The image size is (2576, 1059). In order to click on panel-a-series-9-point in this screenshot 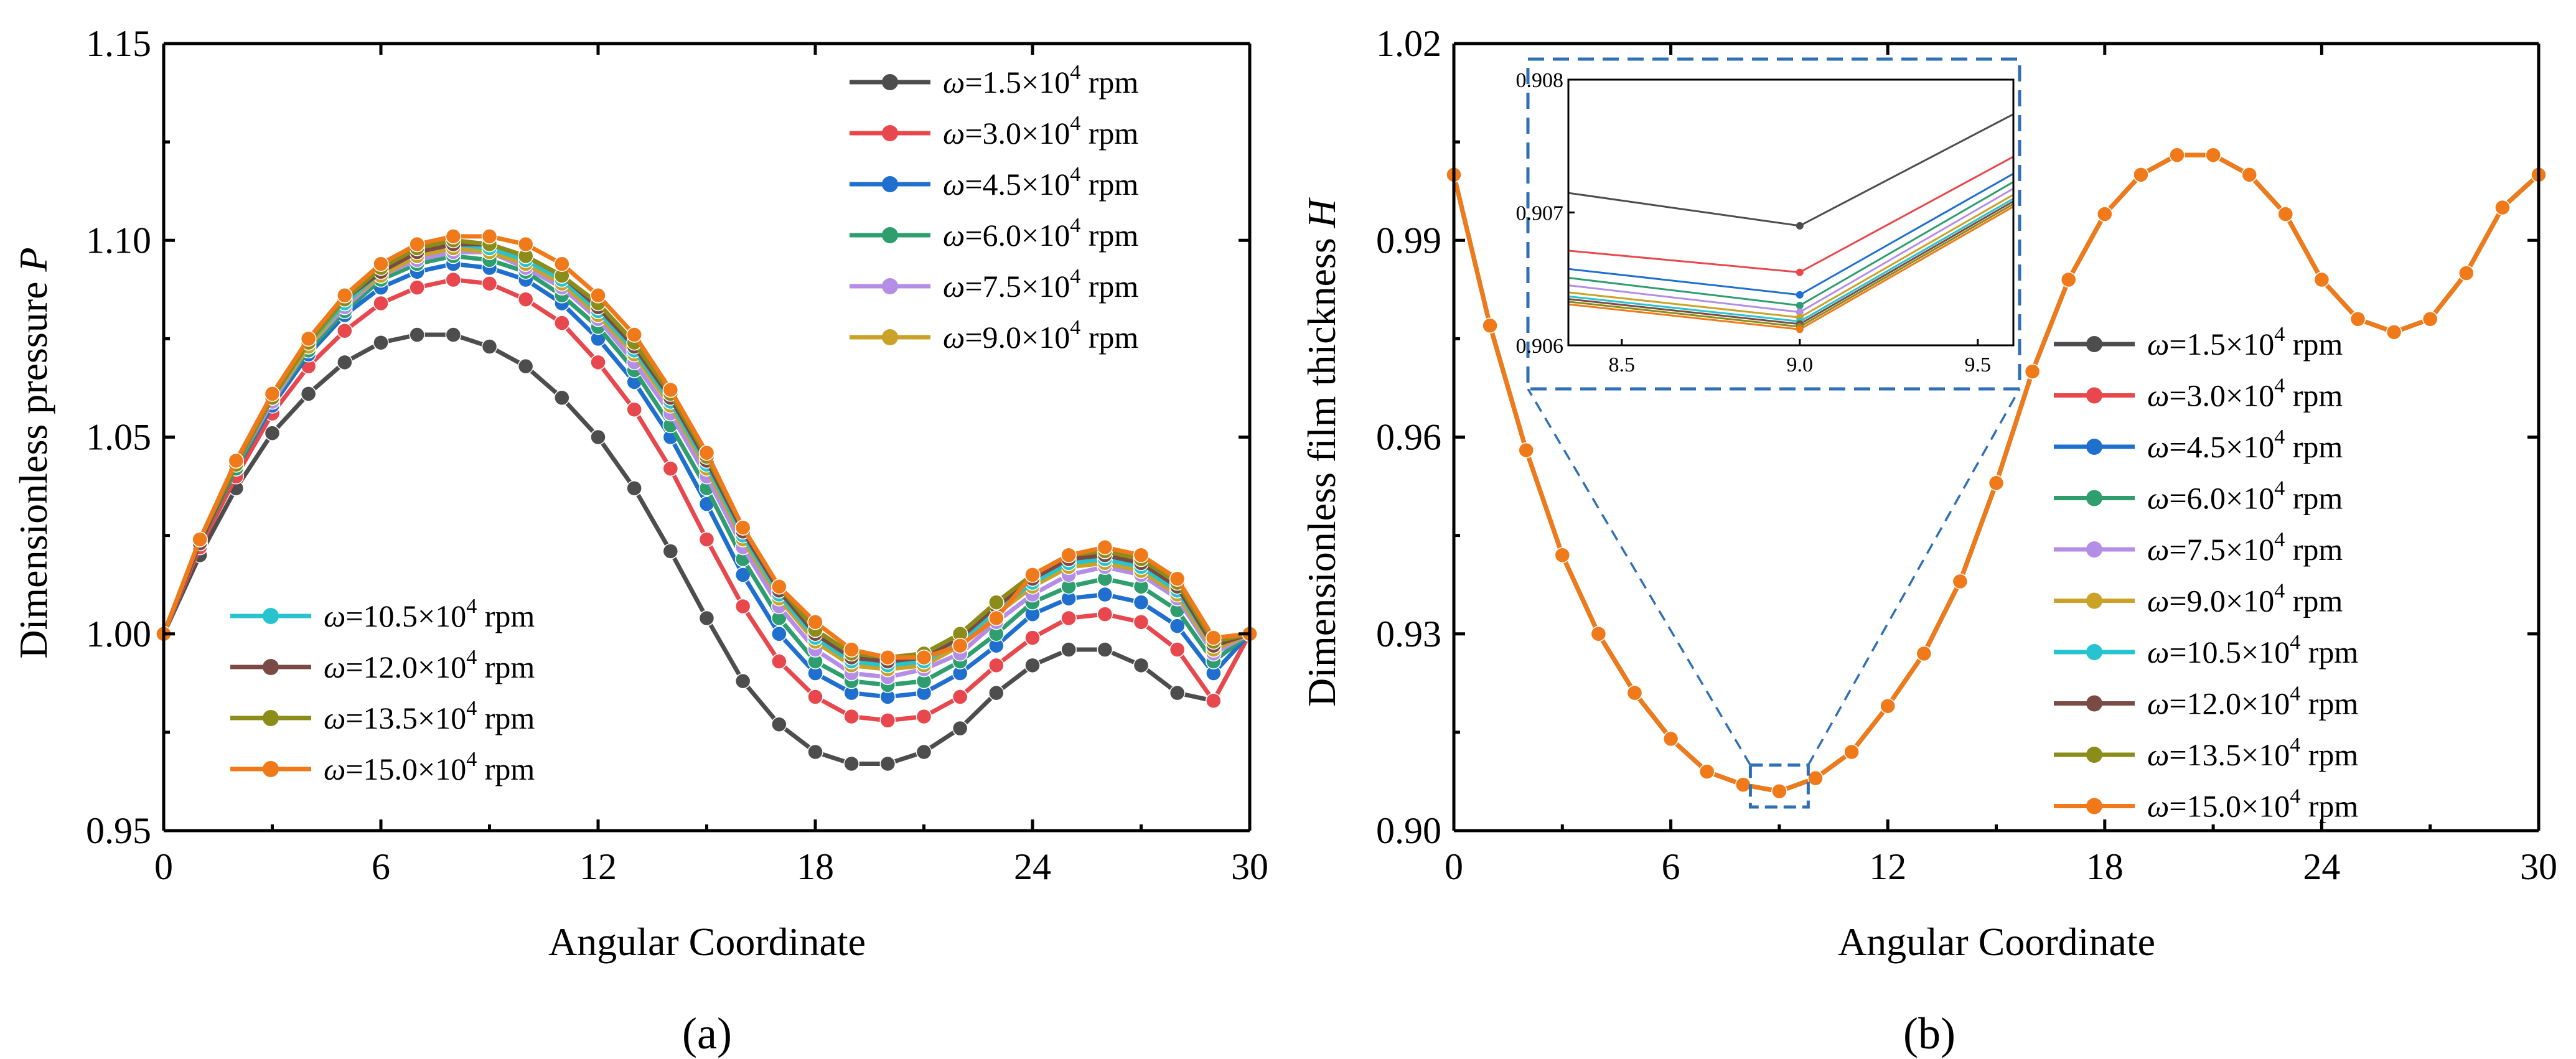, I will do `click(996, 602)`.